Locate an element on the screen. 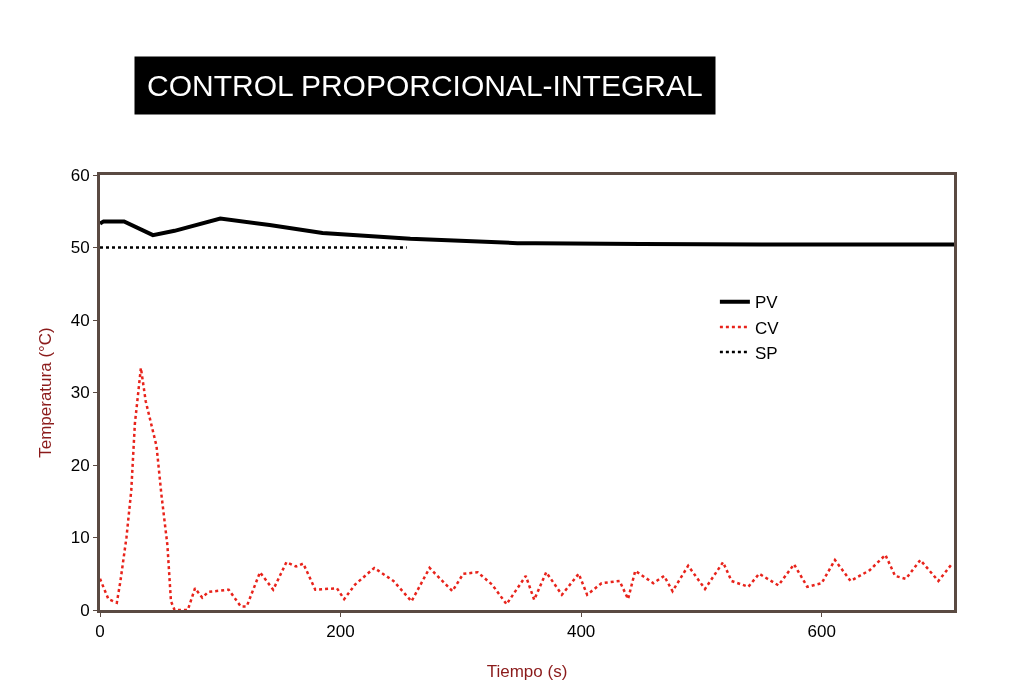 The width and height of the screenshot is (1019, 700). y-axis-title: Temperatura (°C) is located at coordinates (46, 392).